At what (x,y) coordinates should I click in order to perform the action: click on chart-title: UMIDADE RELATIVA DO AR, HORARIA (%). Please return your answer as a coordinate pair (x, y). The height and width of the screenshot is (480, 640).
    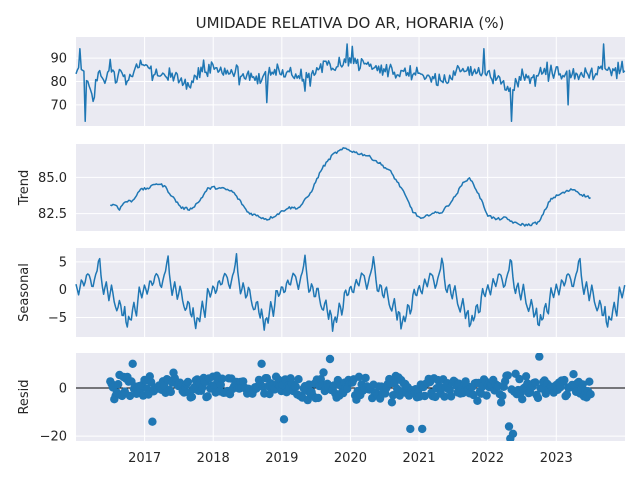
    Looking at the image, I should click on (350, 23).